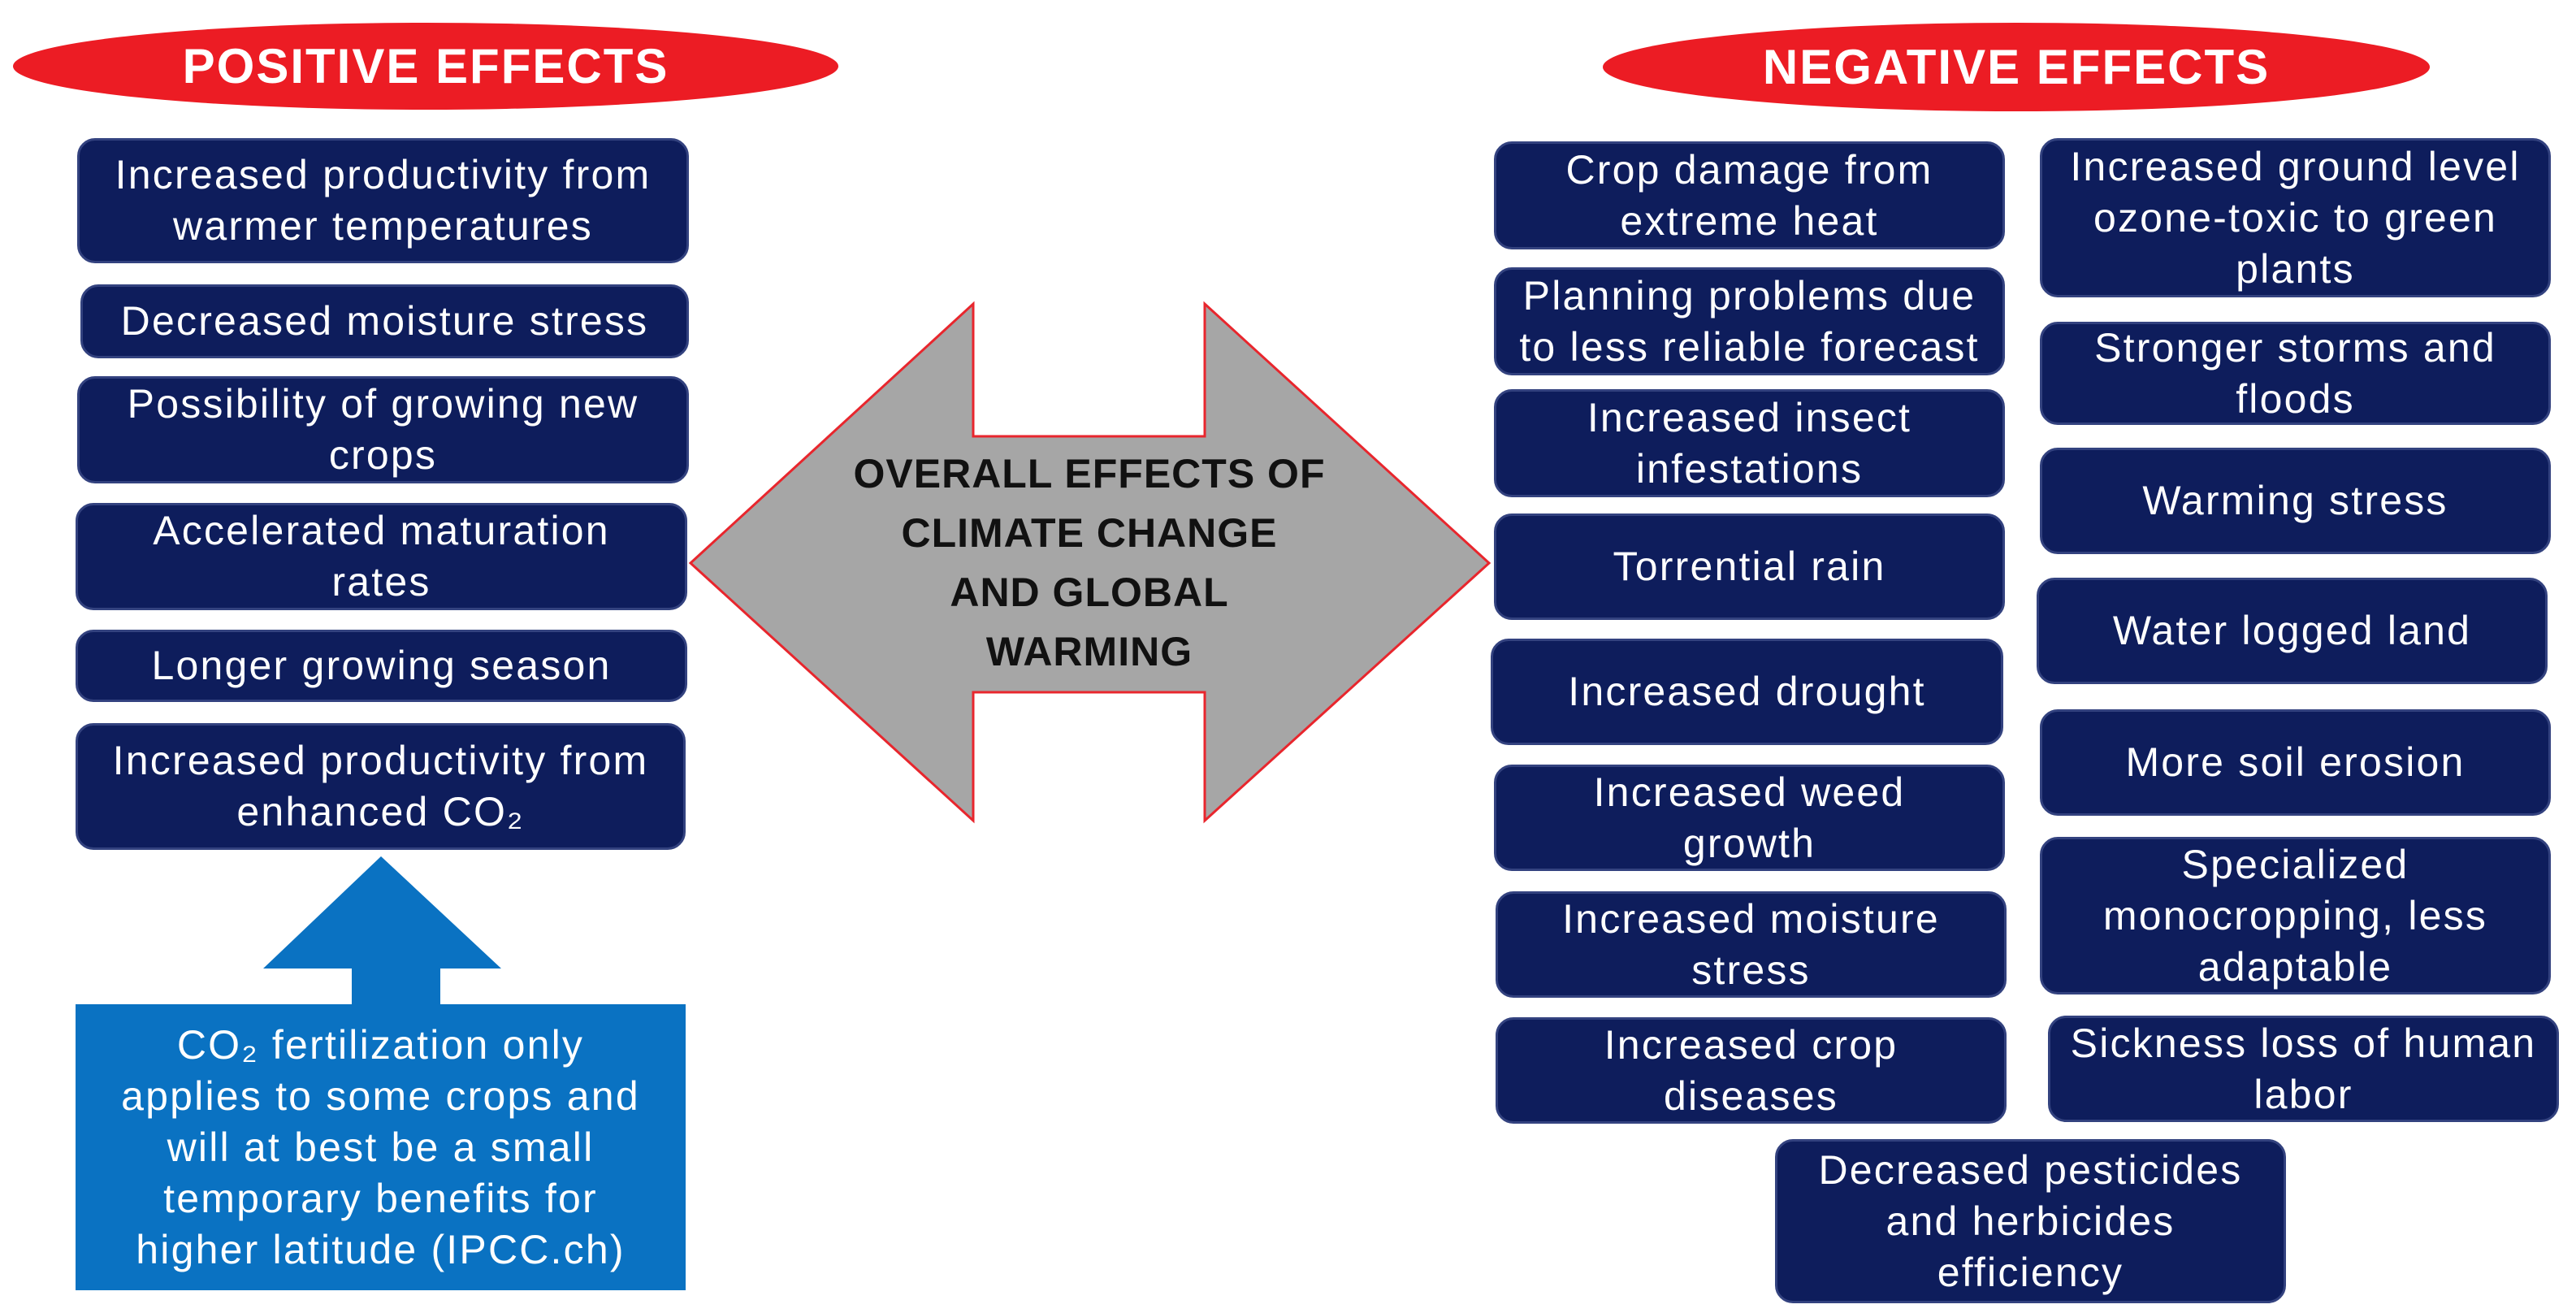 The width and height of the screenshot is (2576, 1313). I want to click on positive-effect-label: Decreased moisture stress, so click(384, 321).